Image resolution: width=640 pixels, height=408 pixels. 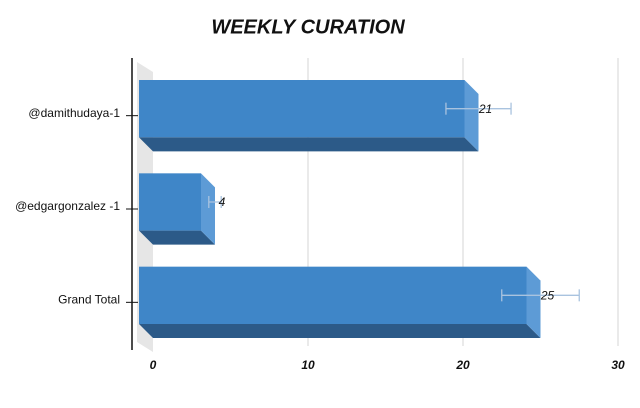 What do you see at coordinates (618, 365) in the screenshot?
I see `x-tick-label: 30` at bounding box center [618, 365].